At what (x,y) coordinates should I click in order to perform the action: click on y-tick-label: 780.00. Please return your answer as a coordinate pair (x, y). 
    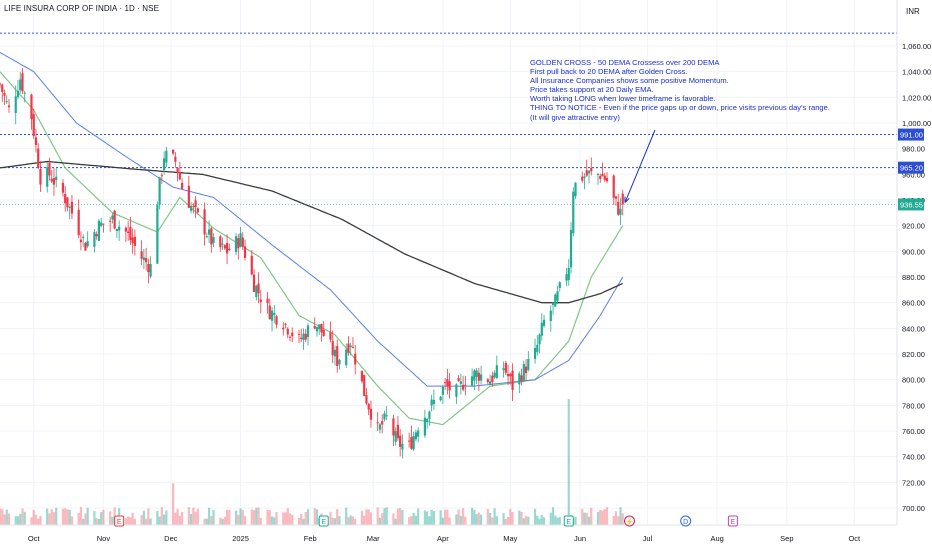
    Looking at the image, I should click on (913, 405).